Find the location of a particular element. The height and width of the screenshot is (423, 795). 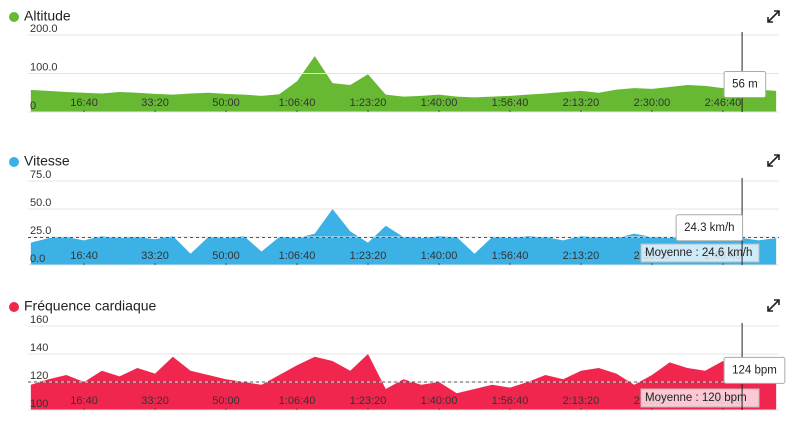

tooltip-label: 24.3 km/h is located at coordinates (709, 228).